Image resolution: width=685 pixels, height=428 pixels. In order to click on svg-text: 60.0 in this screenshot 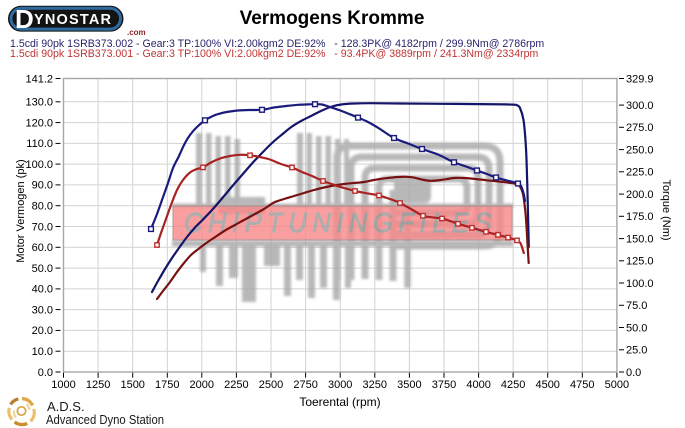, I will do `click(42, 248)`.